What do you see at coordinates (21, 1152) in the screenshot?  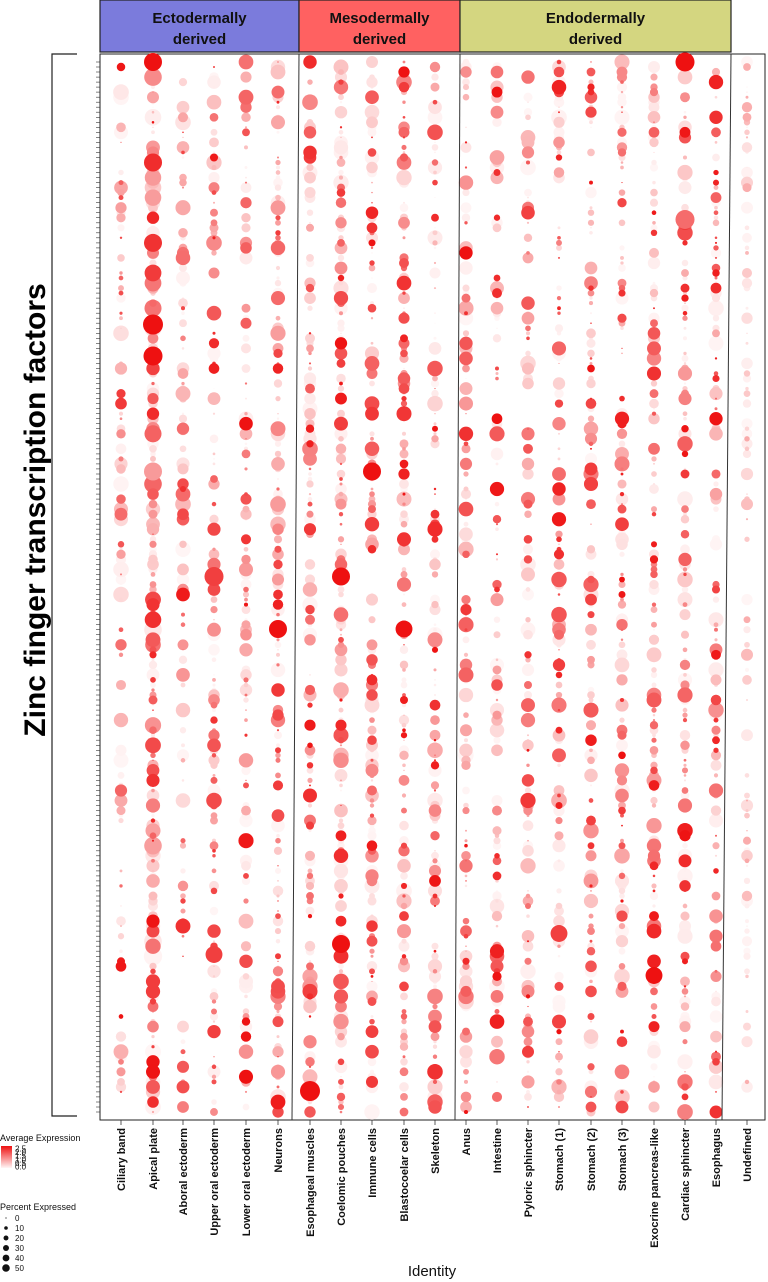 I see `avg-expression-tick: 2.0` at bounding box center [21, 1152].